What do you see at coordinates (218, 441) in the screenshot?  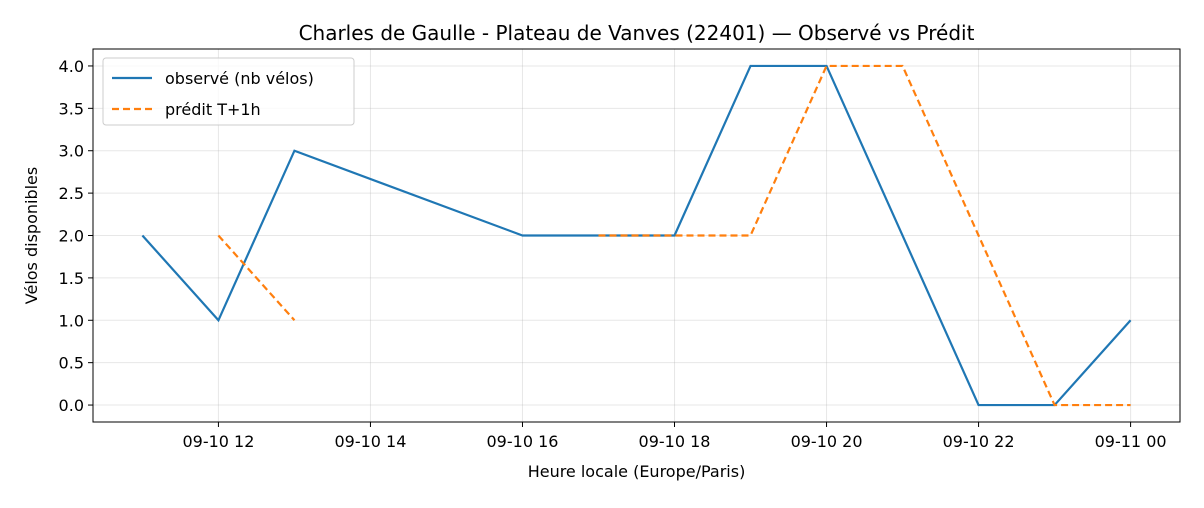 I see `x-tick-label: 09-10 12` at bounding box center [218, 441].